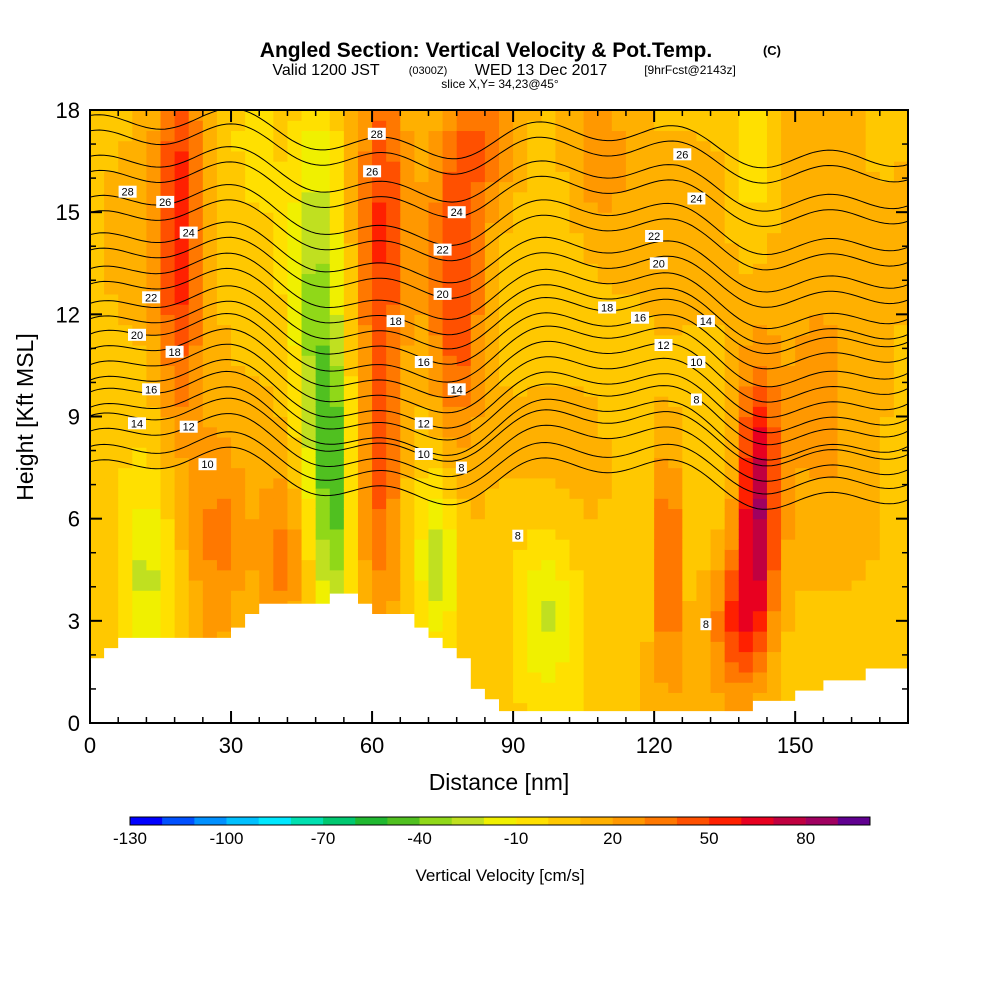  What do you see at coordinates (226, 838) in the screenshot?
I see `colorbar-tick-label: -100` at bounding box center [226, 838].